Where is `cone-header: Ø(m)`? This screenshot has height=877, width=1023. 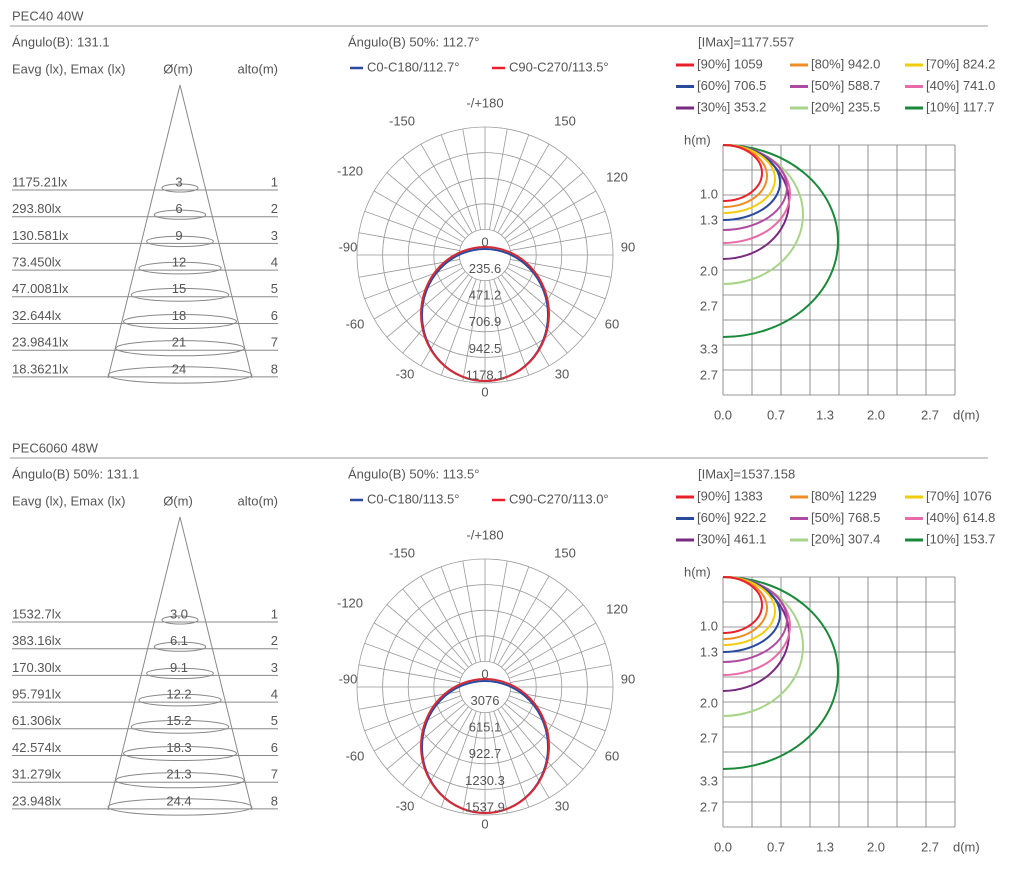
cone-header: Ø(m) is located at coordinates (178, 68).